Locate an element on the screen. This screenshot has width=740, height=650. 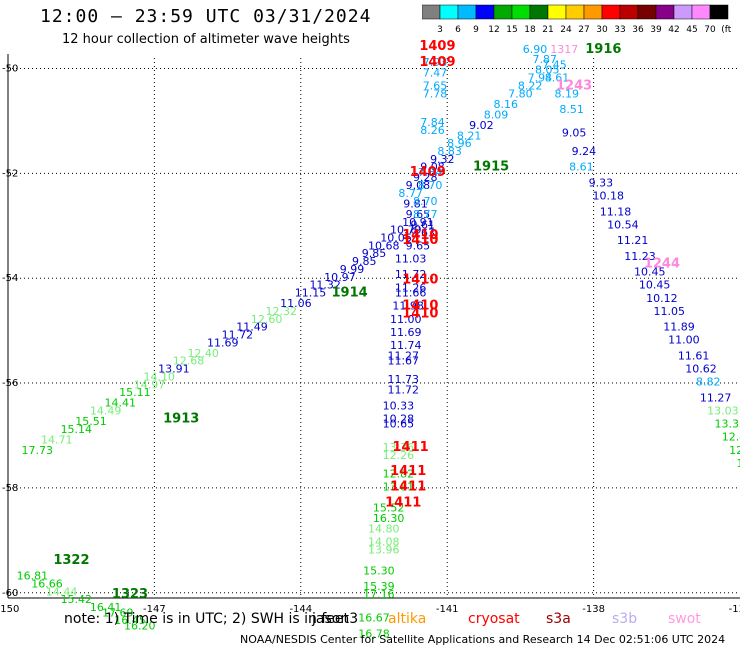
wave-height-point: 10.65 is located at coordinates (399, 424).